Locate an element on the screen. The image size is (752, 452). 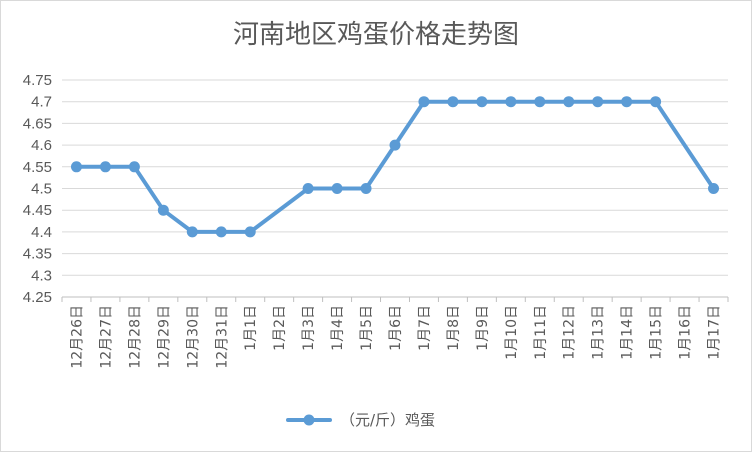
x-tick-label: 1月12日 is located at coordinates (570, 332).